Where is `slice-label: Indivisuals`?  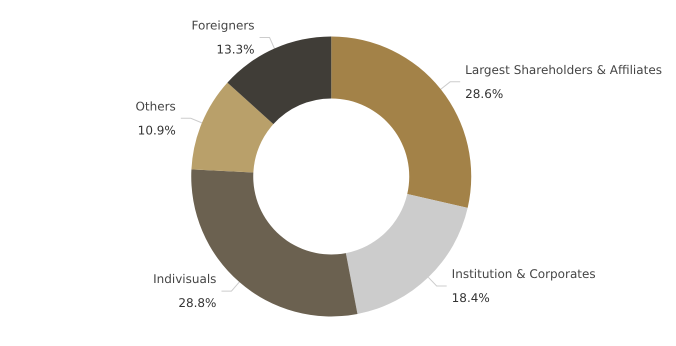
slice-label: Indivisuals is located at coordinates (184, 279).